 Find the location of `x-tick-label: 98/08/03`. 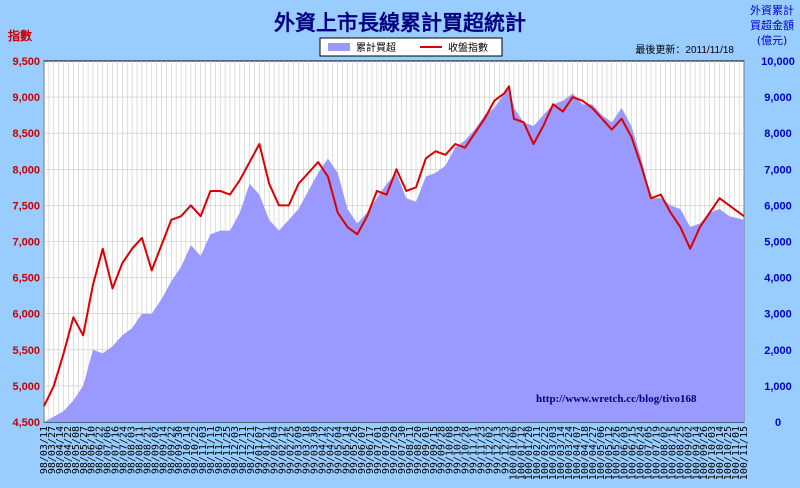

x-tick-label: 98/08/03 is located at coordinates (132, 450).